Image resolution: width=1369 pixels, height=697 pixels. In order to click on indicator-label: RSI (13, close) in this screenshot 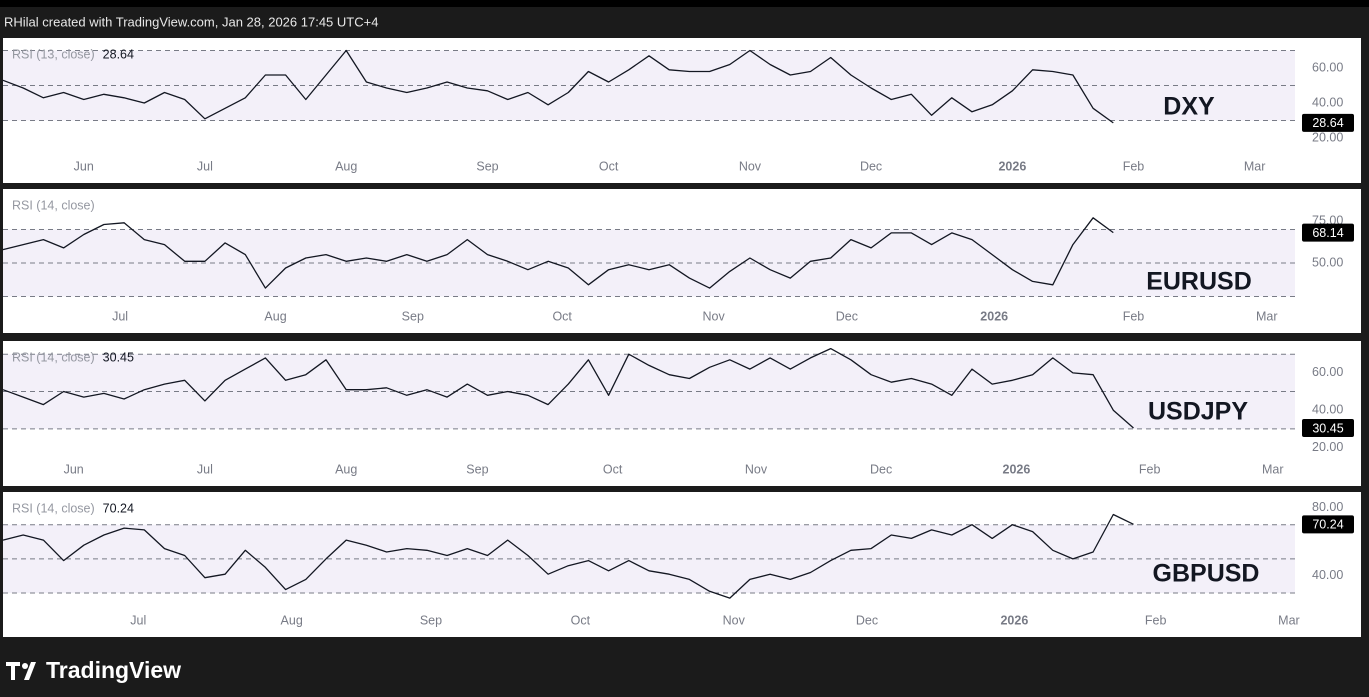, I will do `click(53, 54)`.